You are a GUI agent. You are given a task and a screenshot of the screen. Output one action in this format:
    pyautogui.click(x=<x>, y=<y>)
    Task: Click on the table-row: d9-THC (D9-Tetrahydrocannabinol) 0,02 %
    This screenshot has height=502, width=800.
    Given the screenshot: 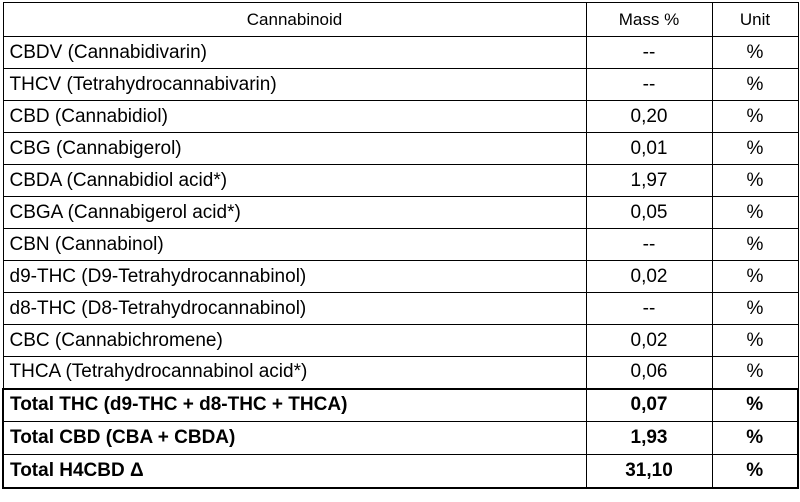 What is the action you would take?
    pyautogui.click(x=400, y=276)
    